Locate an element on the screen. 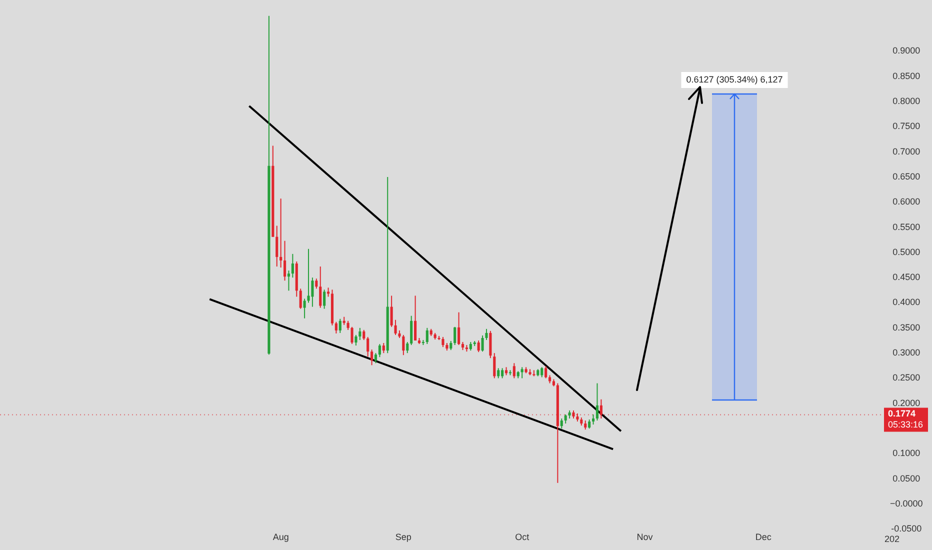 This screenshot has width=932, height=550. y-tick-label: −0.0000 is located at coordinates (906, 503).